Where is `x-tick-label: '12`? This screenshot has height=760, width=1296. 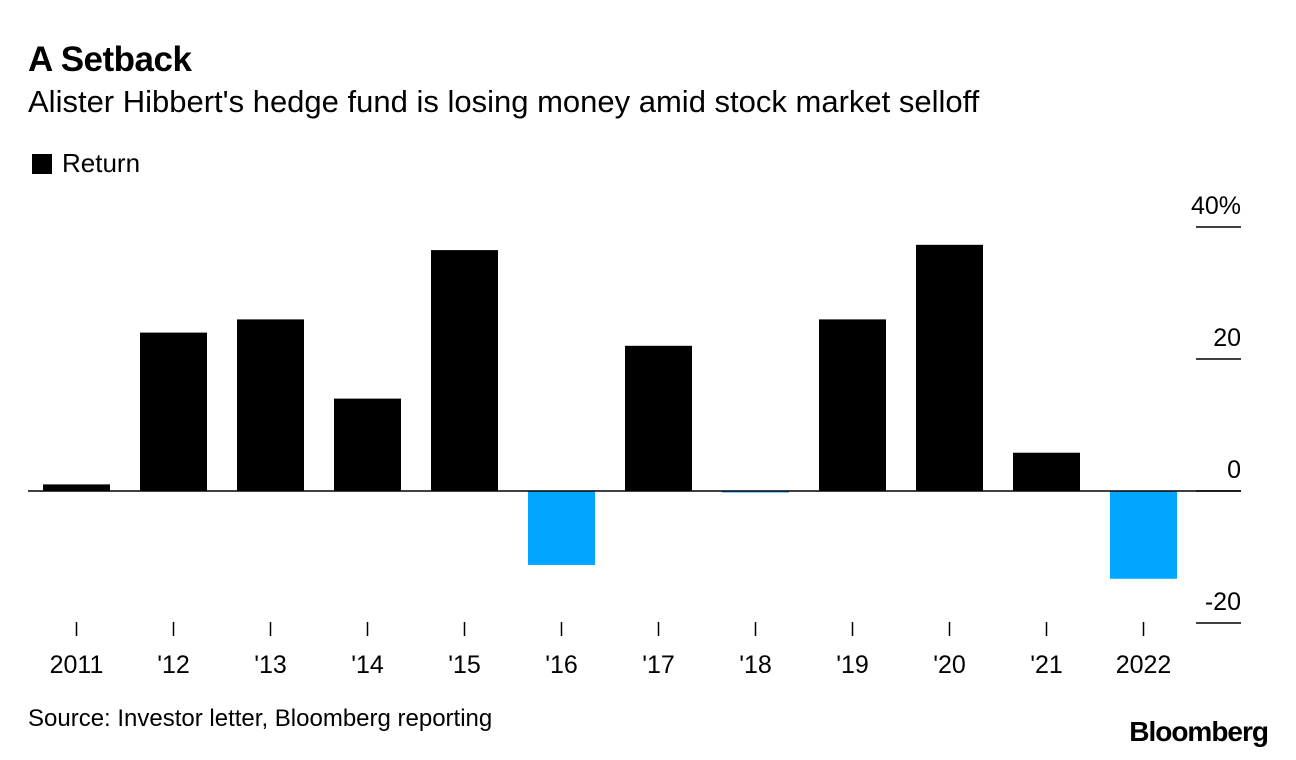 x-tick-label: '12 is located at coordinates (173, 665).